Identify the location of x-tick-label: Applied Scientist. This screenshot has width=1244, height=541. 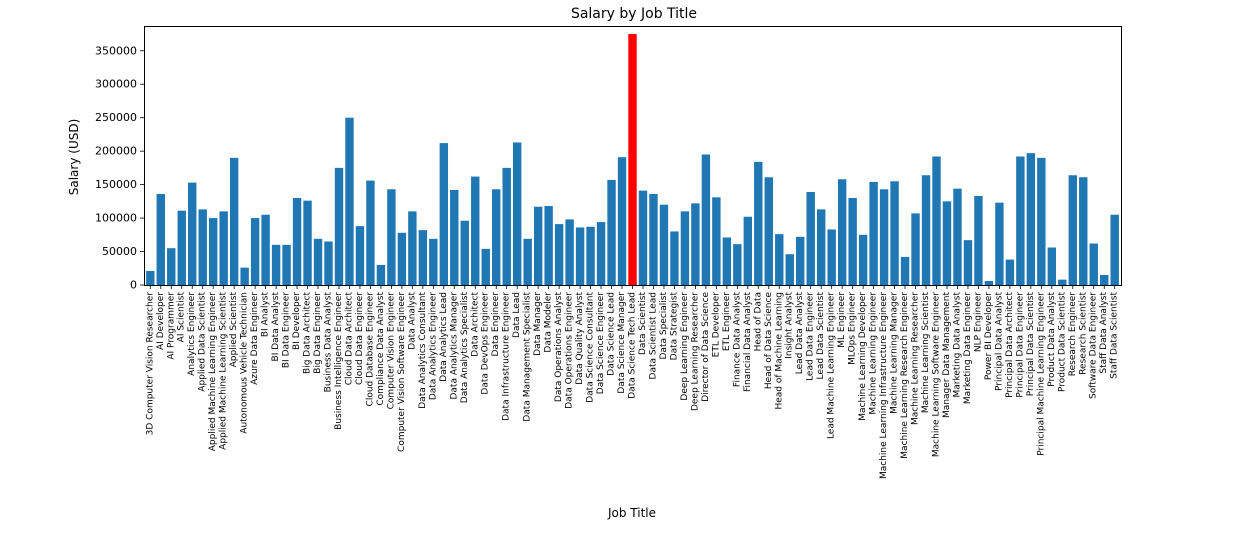
(234, 330).